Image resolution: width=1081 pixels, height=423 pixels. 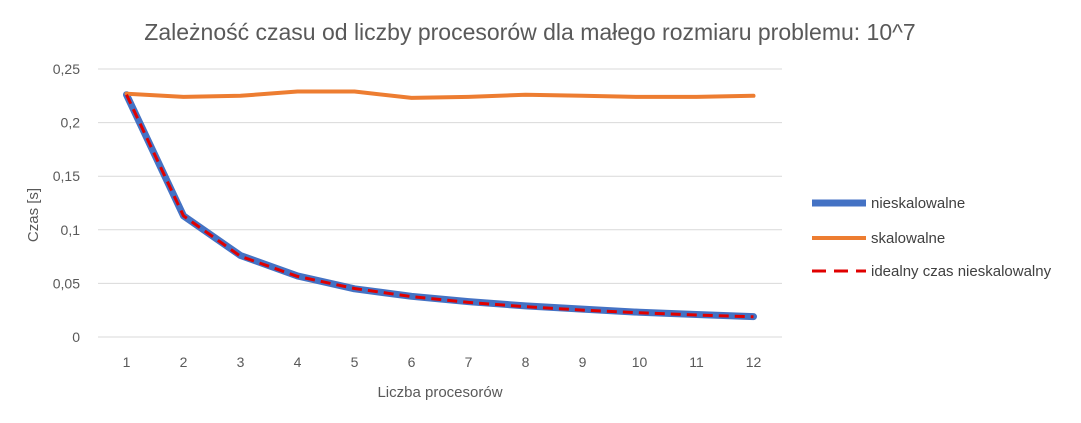 What do you see at coordinates (908, 238) in the screenshot?
I see `legend-label: skalowalne` at bounding box center [908, 238].